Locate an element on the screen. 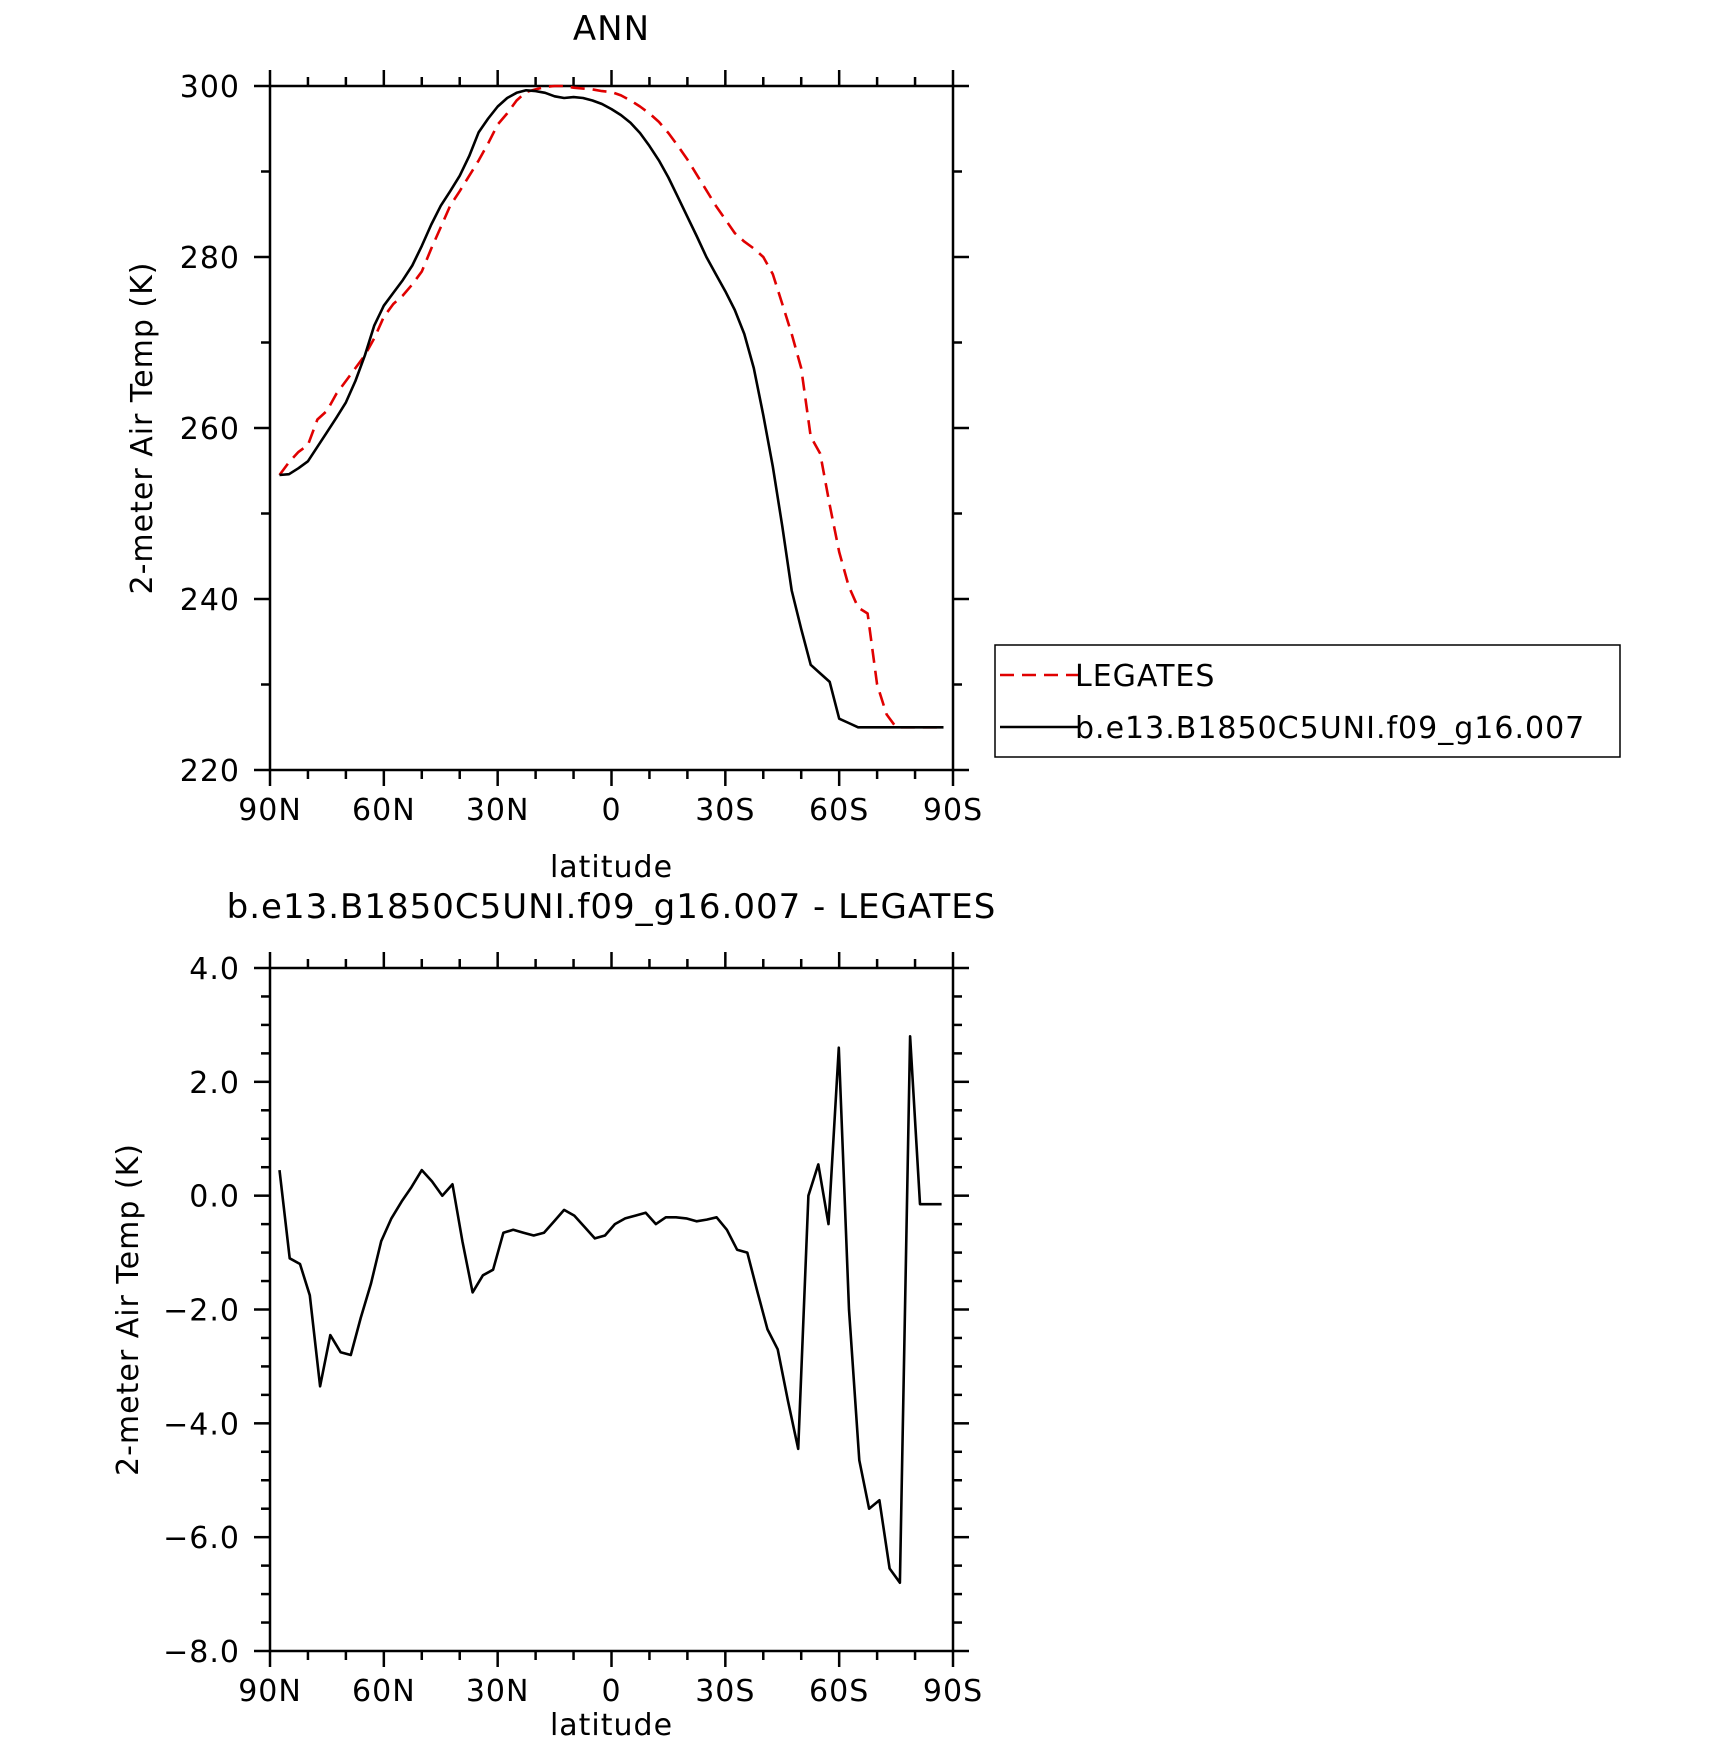 The height and width of the screenshot is (1745, 1710). chart-title: b.e13.B1850C5UNI.f09_g16.007 - LEGATES is located at coordinates (612, 907).